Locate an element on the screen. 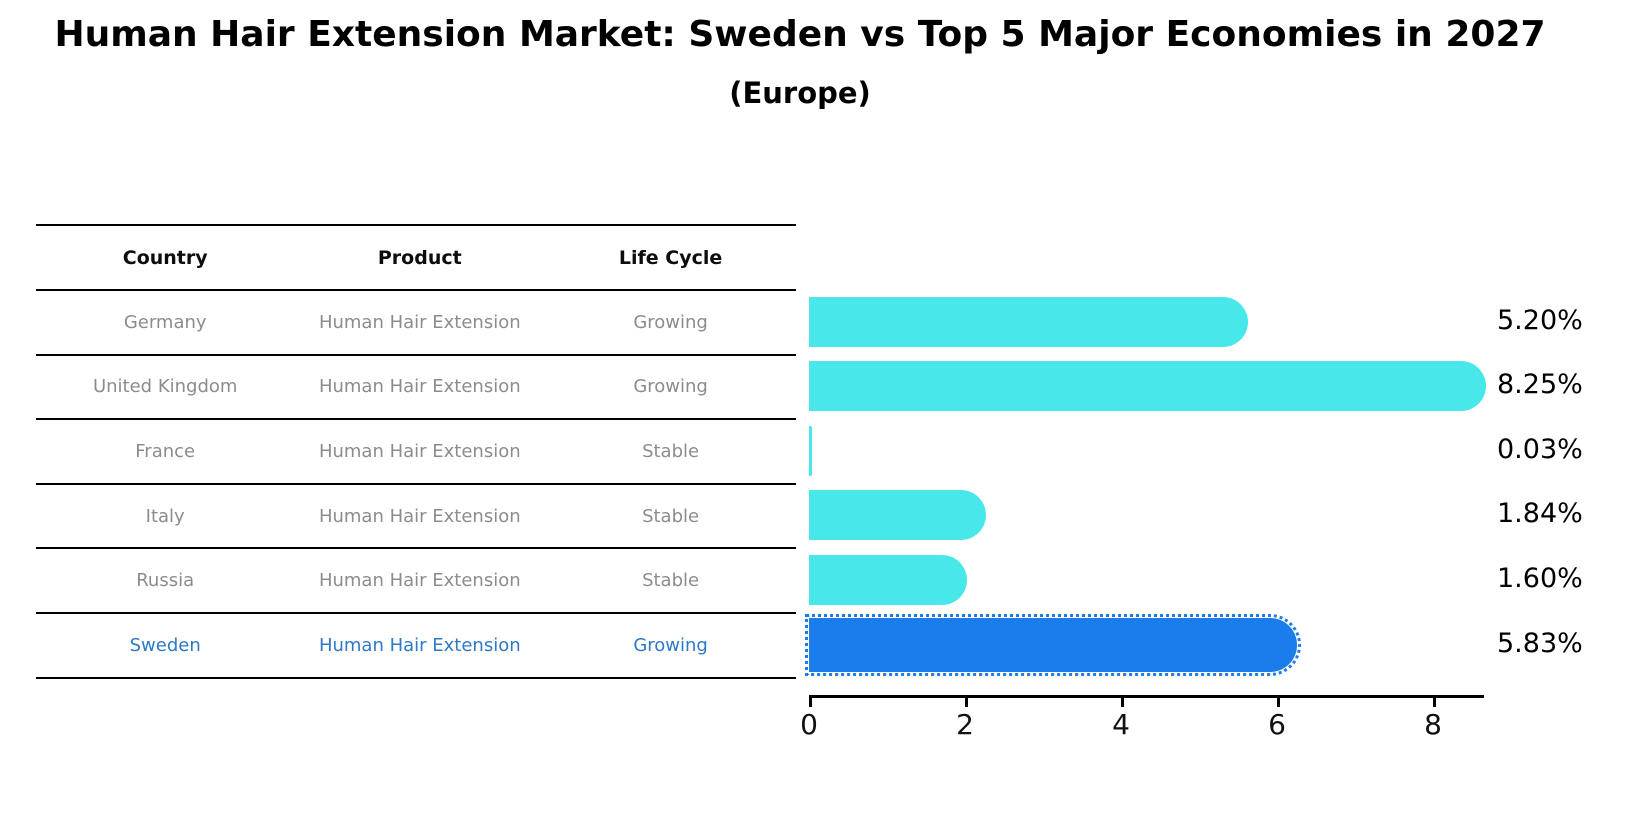  bar-germany is located at coordinates (1028, 321).